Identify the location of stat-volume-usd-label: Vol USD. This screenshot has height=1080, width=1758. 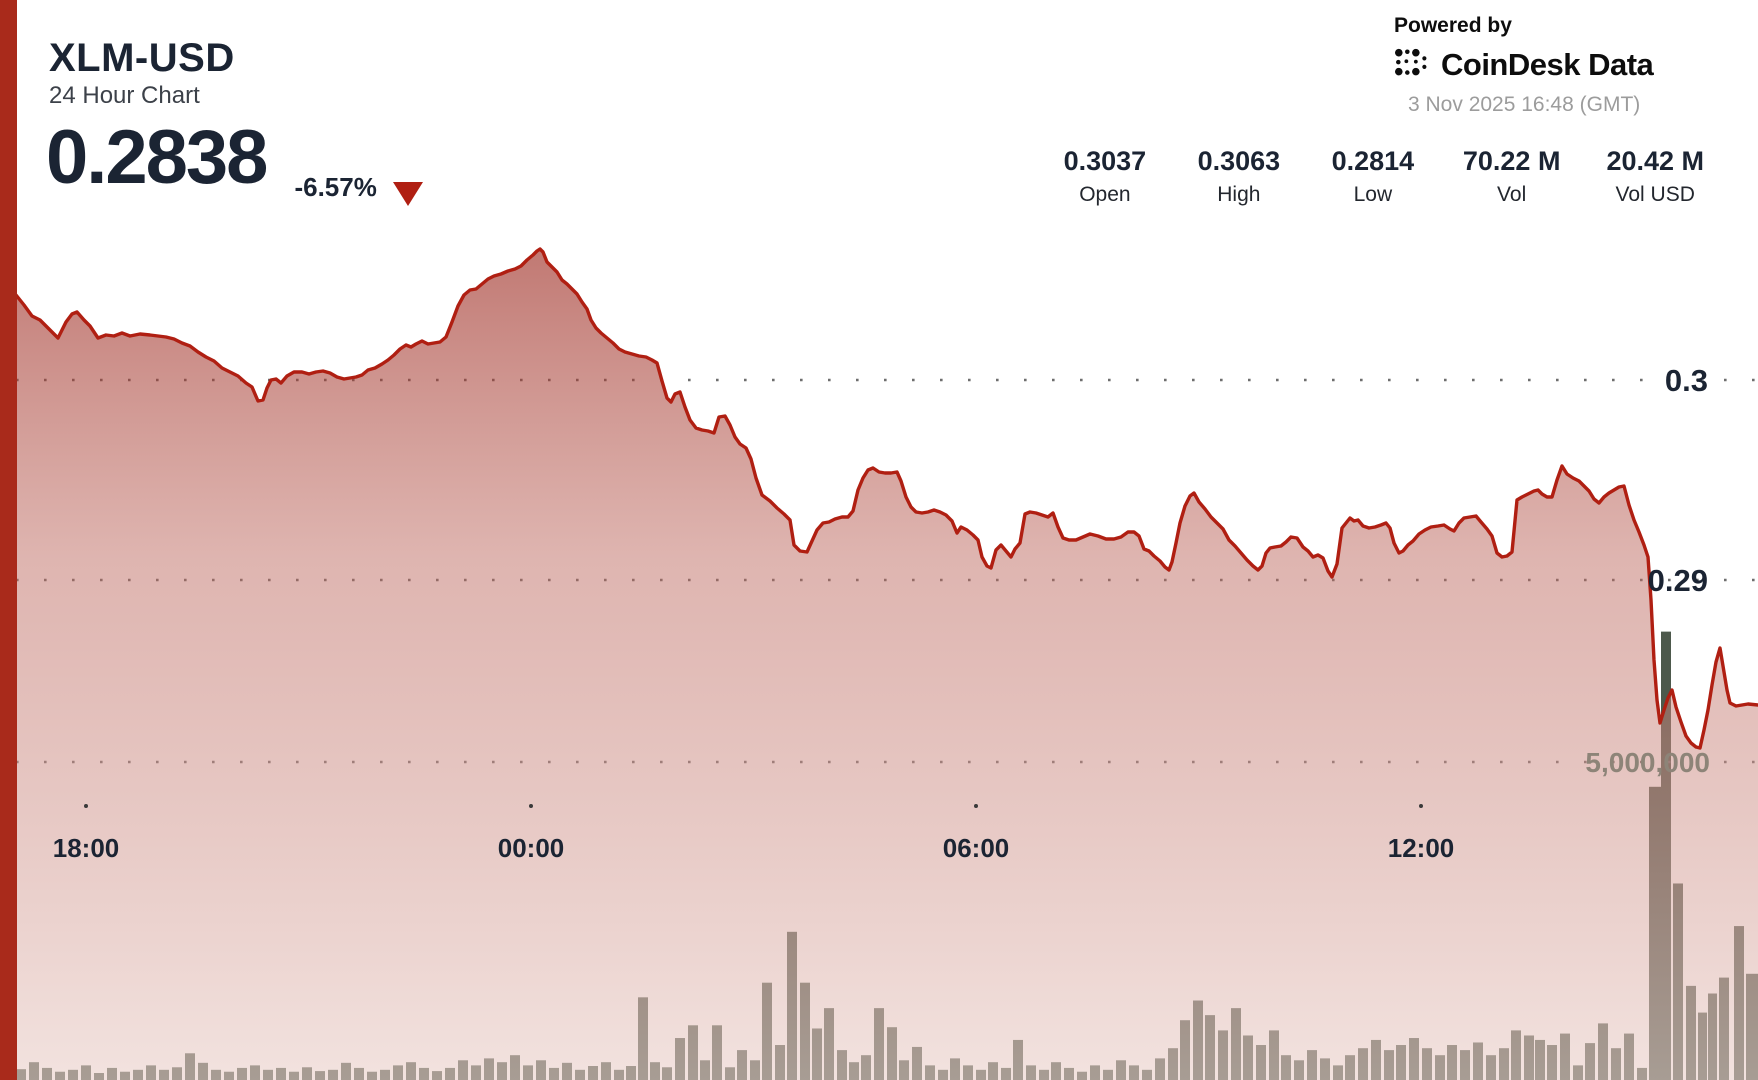
(1655, 195).